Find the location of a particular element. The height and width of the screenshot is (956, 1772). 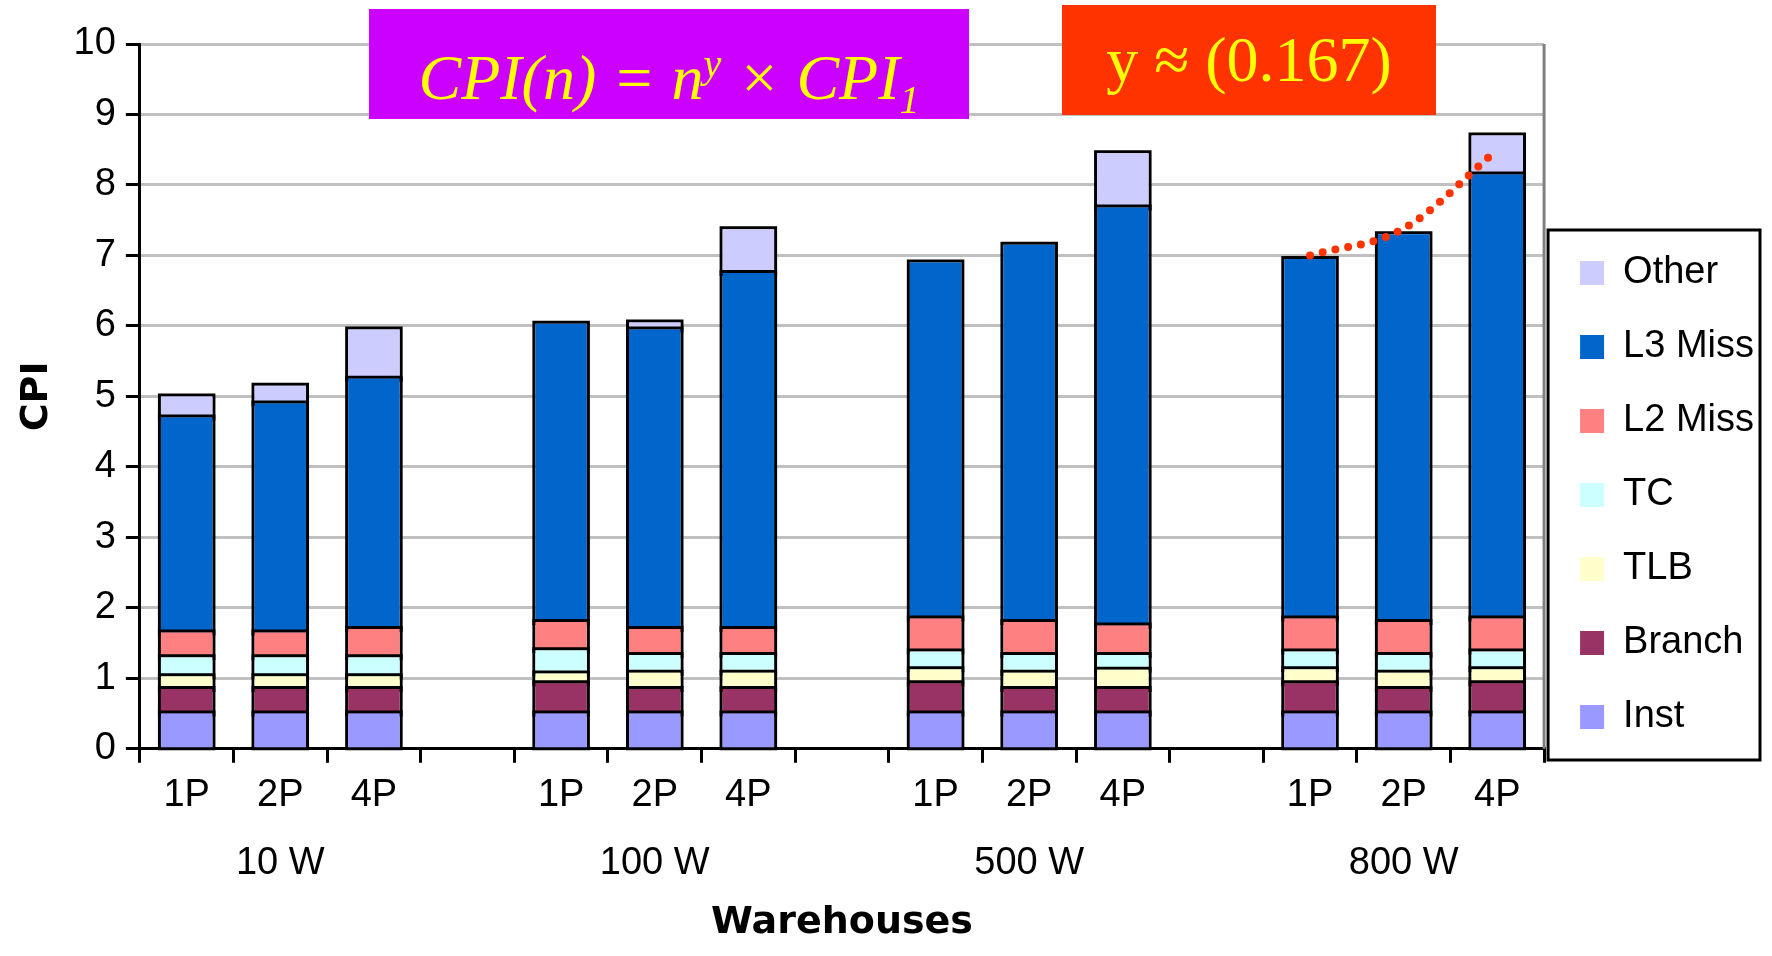

annotation: CPI(n) = n$^{y}$ × CPI$_{1}$ is located at coordinates (669, 81).